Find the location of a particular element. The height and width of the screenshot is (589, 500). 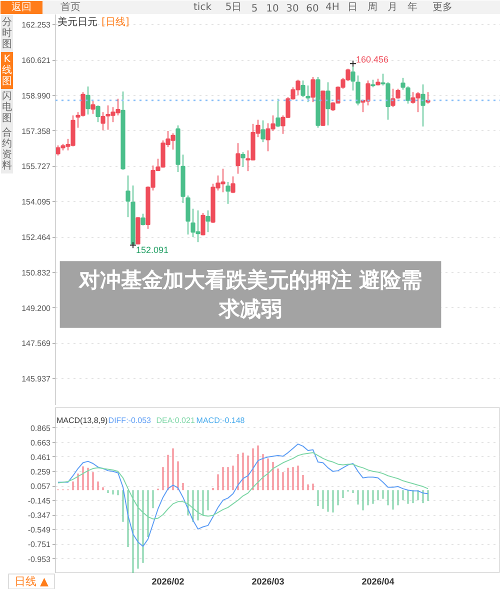

text: 30 is located at coordinates (292, 9).